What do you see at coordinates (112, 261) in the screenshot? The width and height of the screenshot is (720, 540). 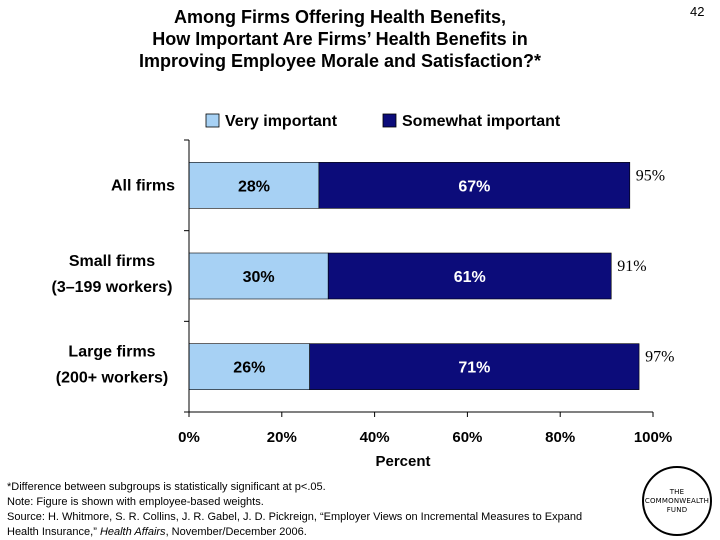 I see `category-label-1-0: Small firms` at bounding box center [112, 261].